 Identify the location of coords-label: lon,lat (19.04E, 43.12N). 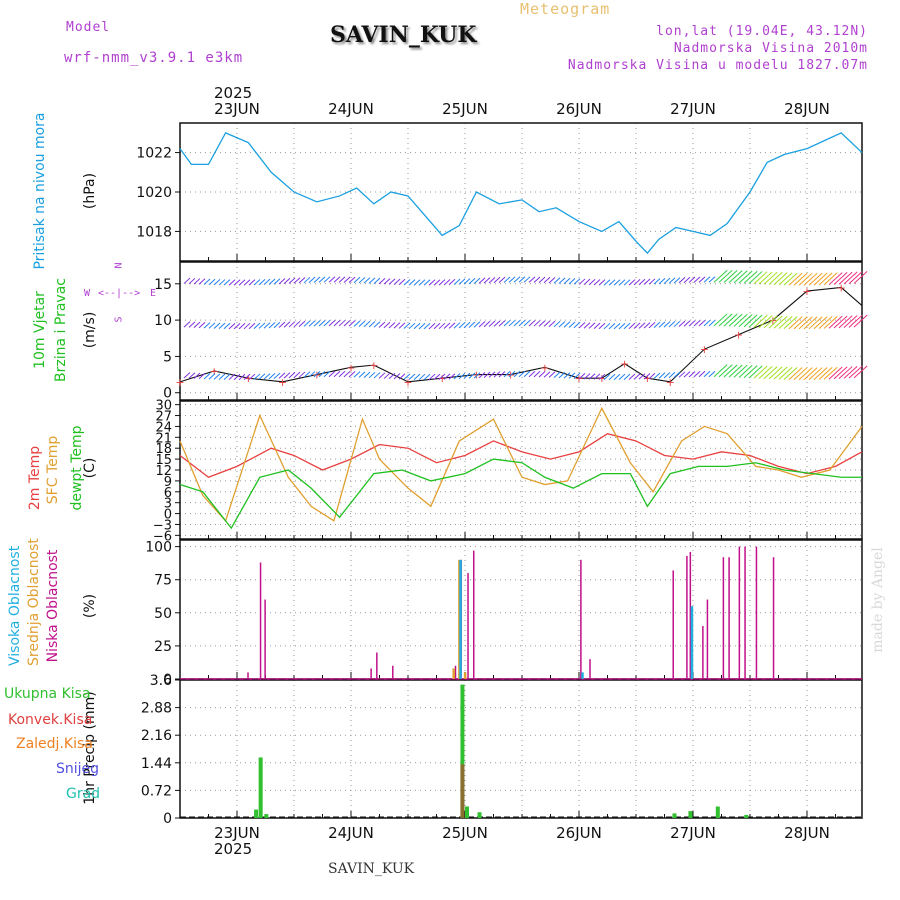
(762, 31).